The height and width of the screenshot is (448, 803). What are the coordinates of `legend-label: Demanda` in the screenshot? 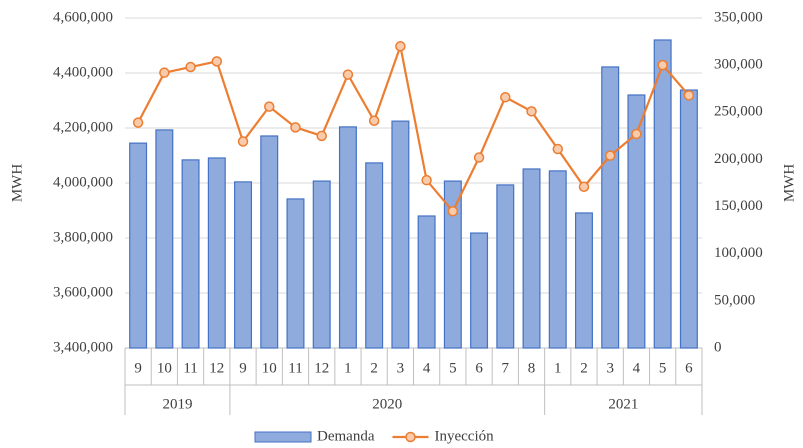 It's located at (346, 436).